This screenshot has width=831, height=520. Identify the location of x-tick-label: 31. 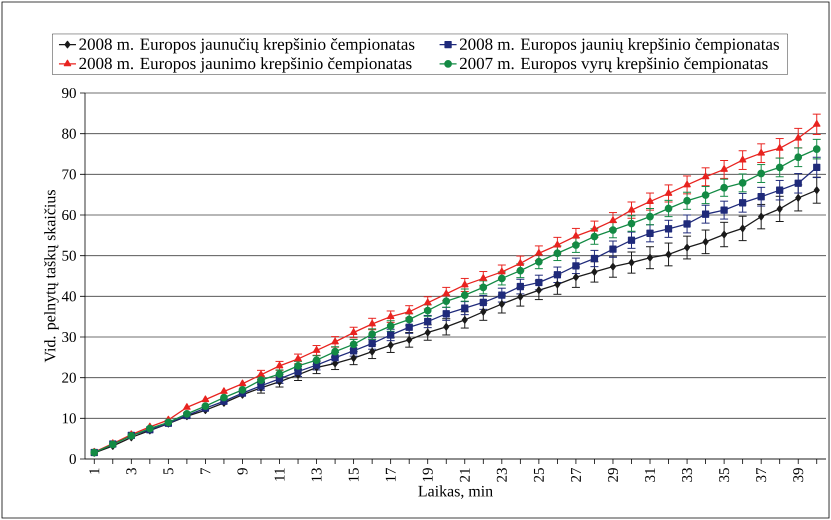
(650, 475).